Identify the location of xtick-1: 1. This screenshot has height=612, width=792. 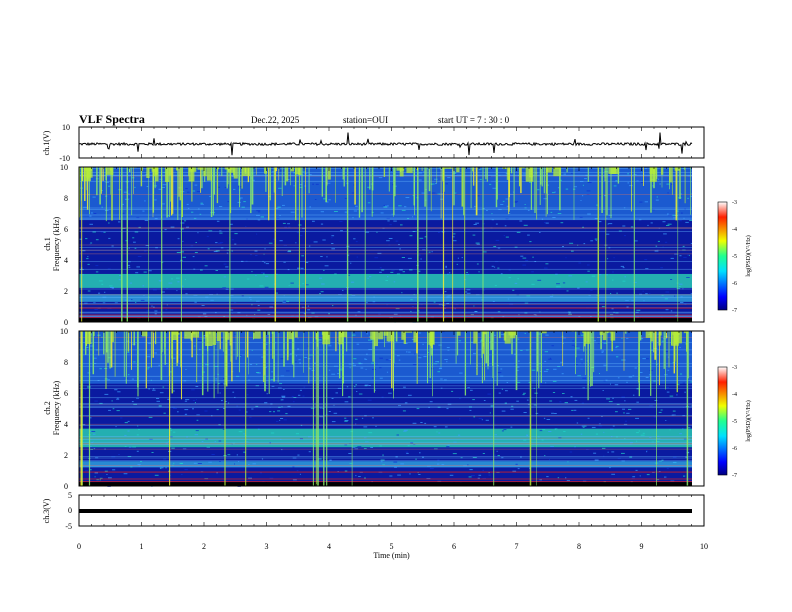
(142, 546).